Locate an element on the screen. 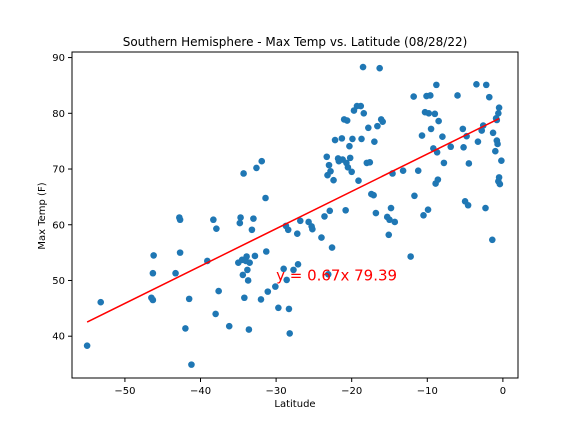 Image resolution: width=576 pixels, height=432 pixels. y-axis-label: Max Temp (F) is located at coordinates (42, 215).